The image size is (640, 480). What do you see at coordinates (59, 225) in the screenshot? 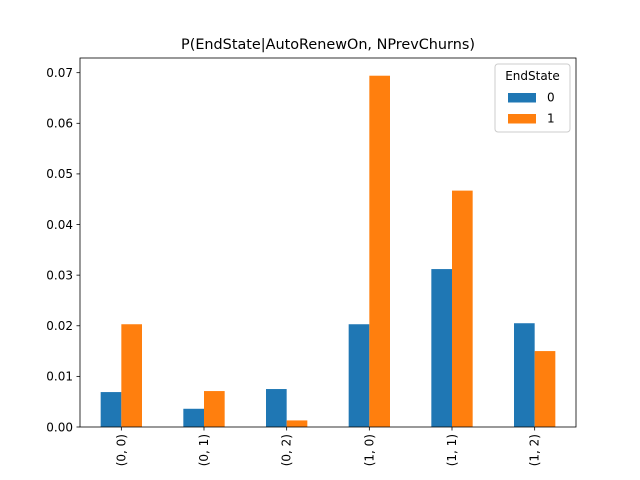
I see `y-tick-label: 0.04` at bounding box center [59, 225].